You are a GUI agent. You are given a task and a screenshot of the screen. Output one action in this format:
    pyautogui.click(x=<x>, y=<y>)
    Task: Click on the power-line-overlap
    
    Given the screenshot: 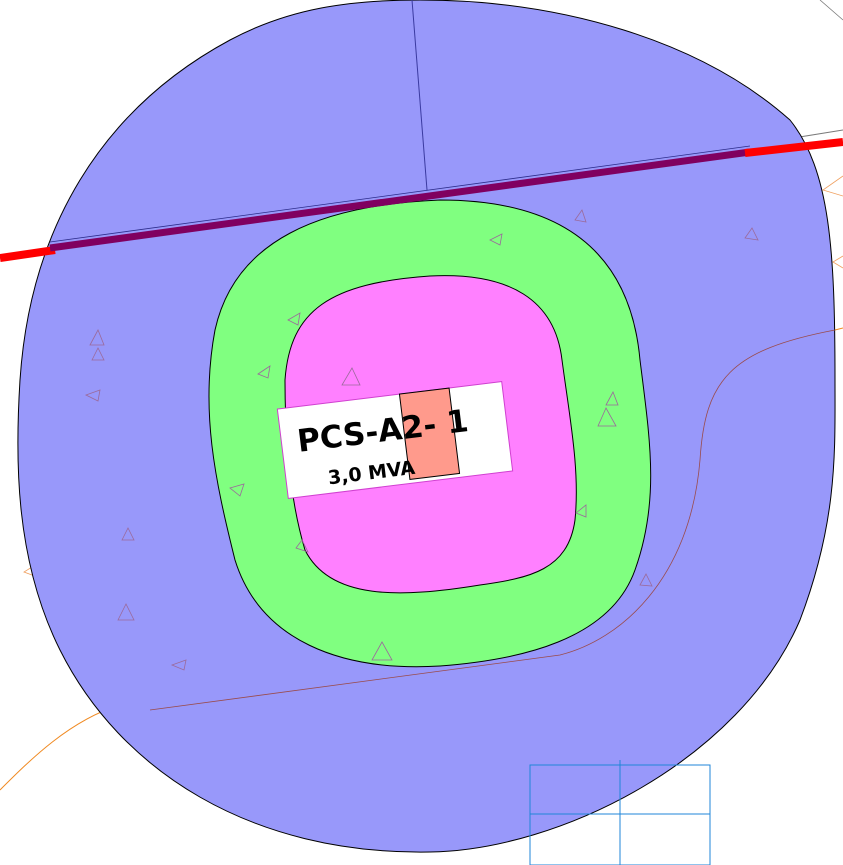 What is the action you would take?
    pyautogui.click(x=400, y=200)
    